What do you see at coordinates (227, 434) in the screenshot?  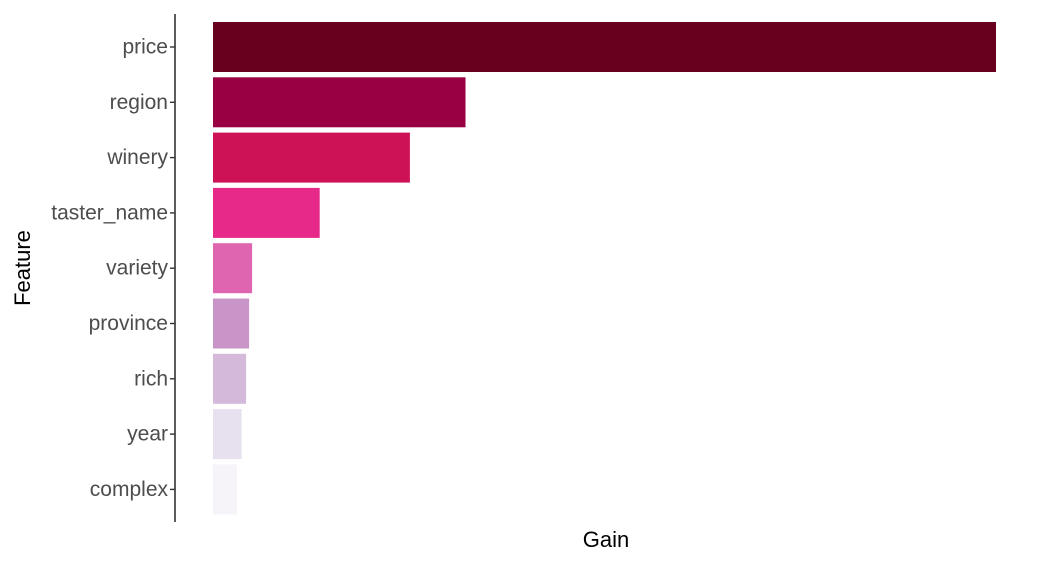 I see `bar-year` at bounding box center [227, 434].